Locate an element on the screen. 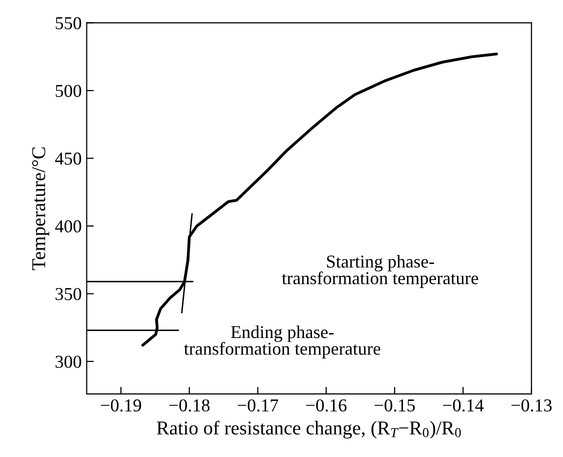 This screenshot has height=457, width=563. annotation: Starting phase- transformation temperature is located at coordinates (380, 271).